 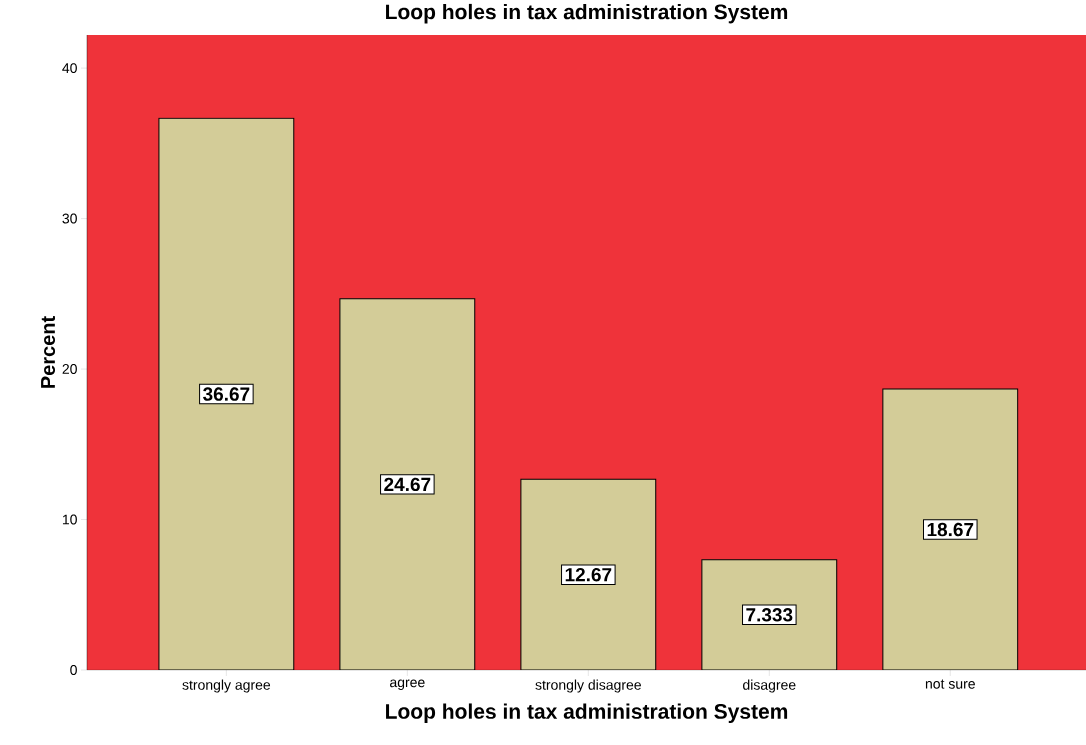 I want to click on data-label: 12.67, so click(x=588, y=574).